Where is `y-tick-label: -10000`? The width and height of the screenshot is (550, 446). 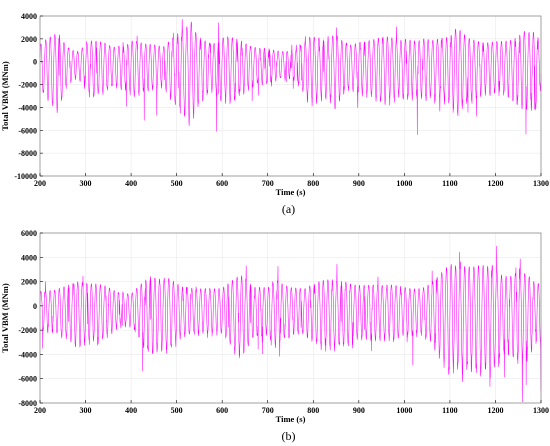
y-tick-label: -10000 is located at coordinates (25, 176).